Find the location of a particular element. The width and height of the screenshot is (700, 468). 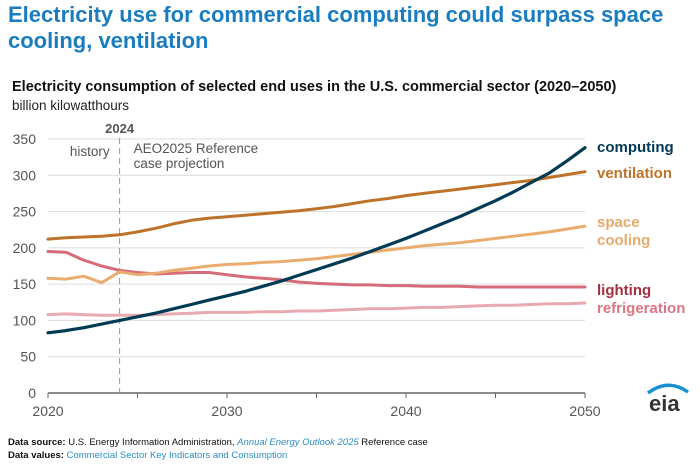

y-tick-label: 0 is located at coordinates (32, 393).